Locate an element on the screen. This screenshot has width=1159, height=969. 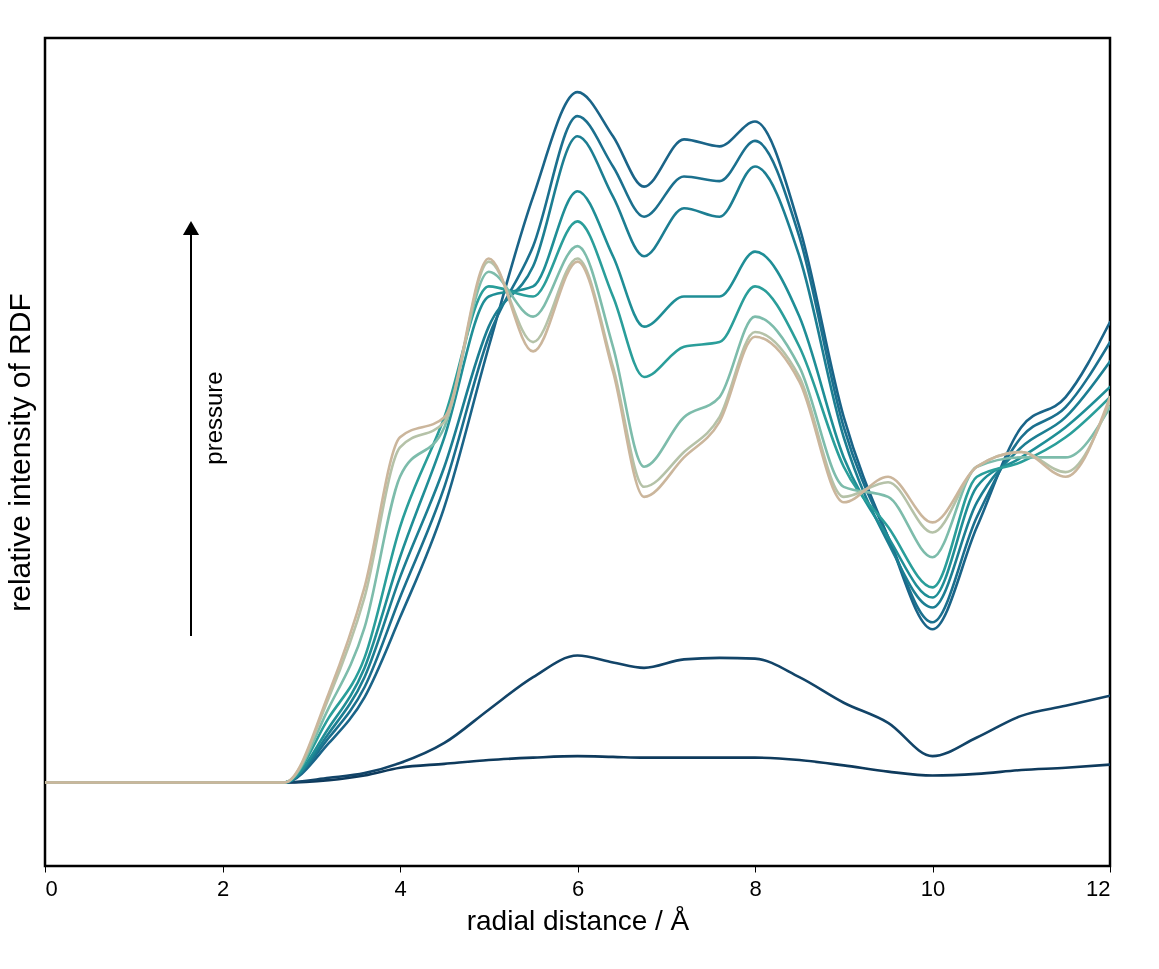
x-axis-title: radial distance / Å is located at coordinates (578, 920).